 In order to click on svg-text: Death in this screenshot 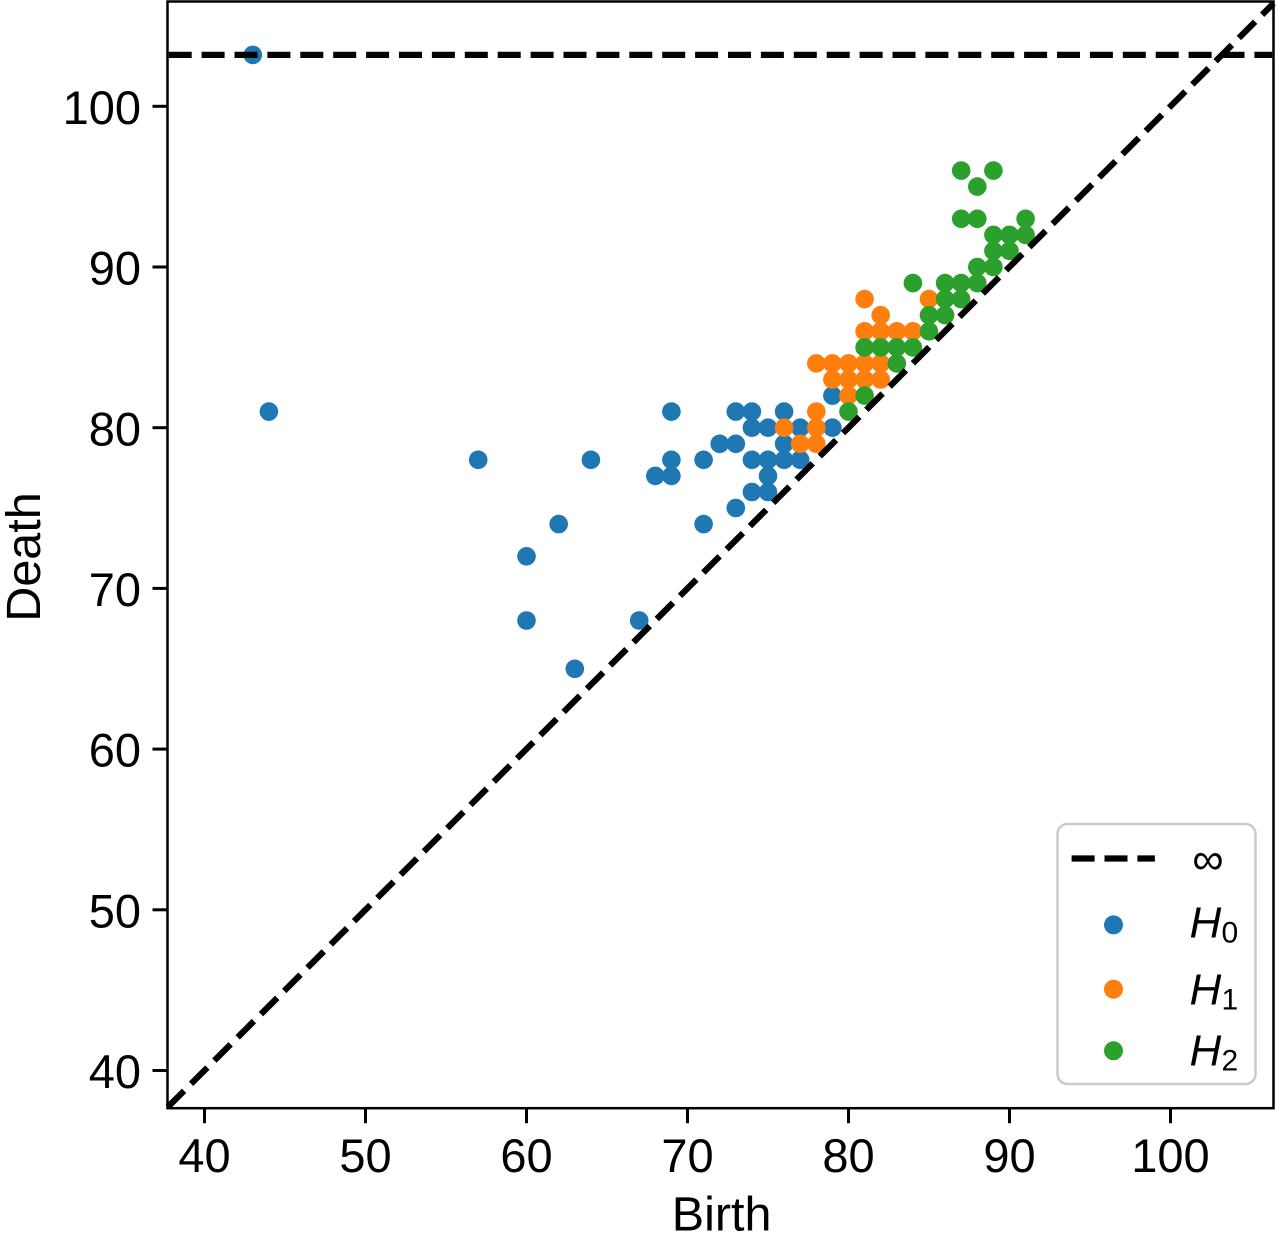, I will do `click(25, 556)`.